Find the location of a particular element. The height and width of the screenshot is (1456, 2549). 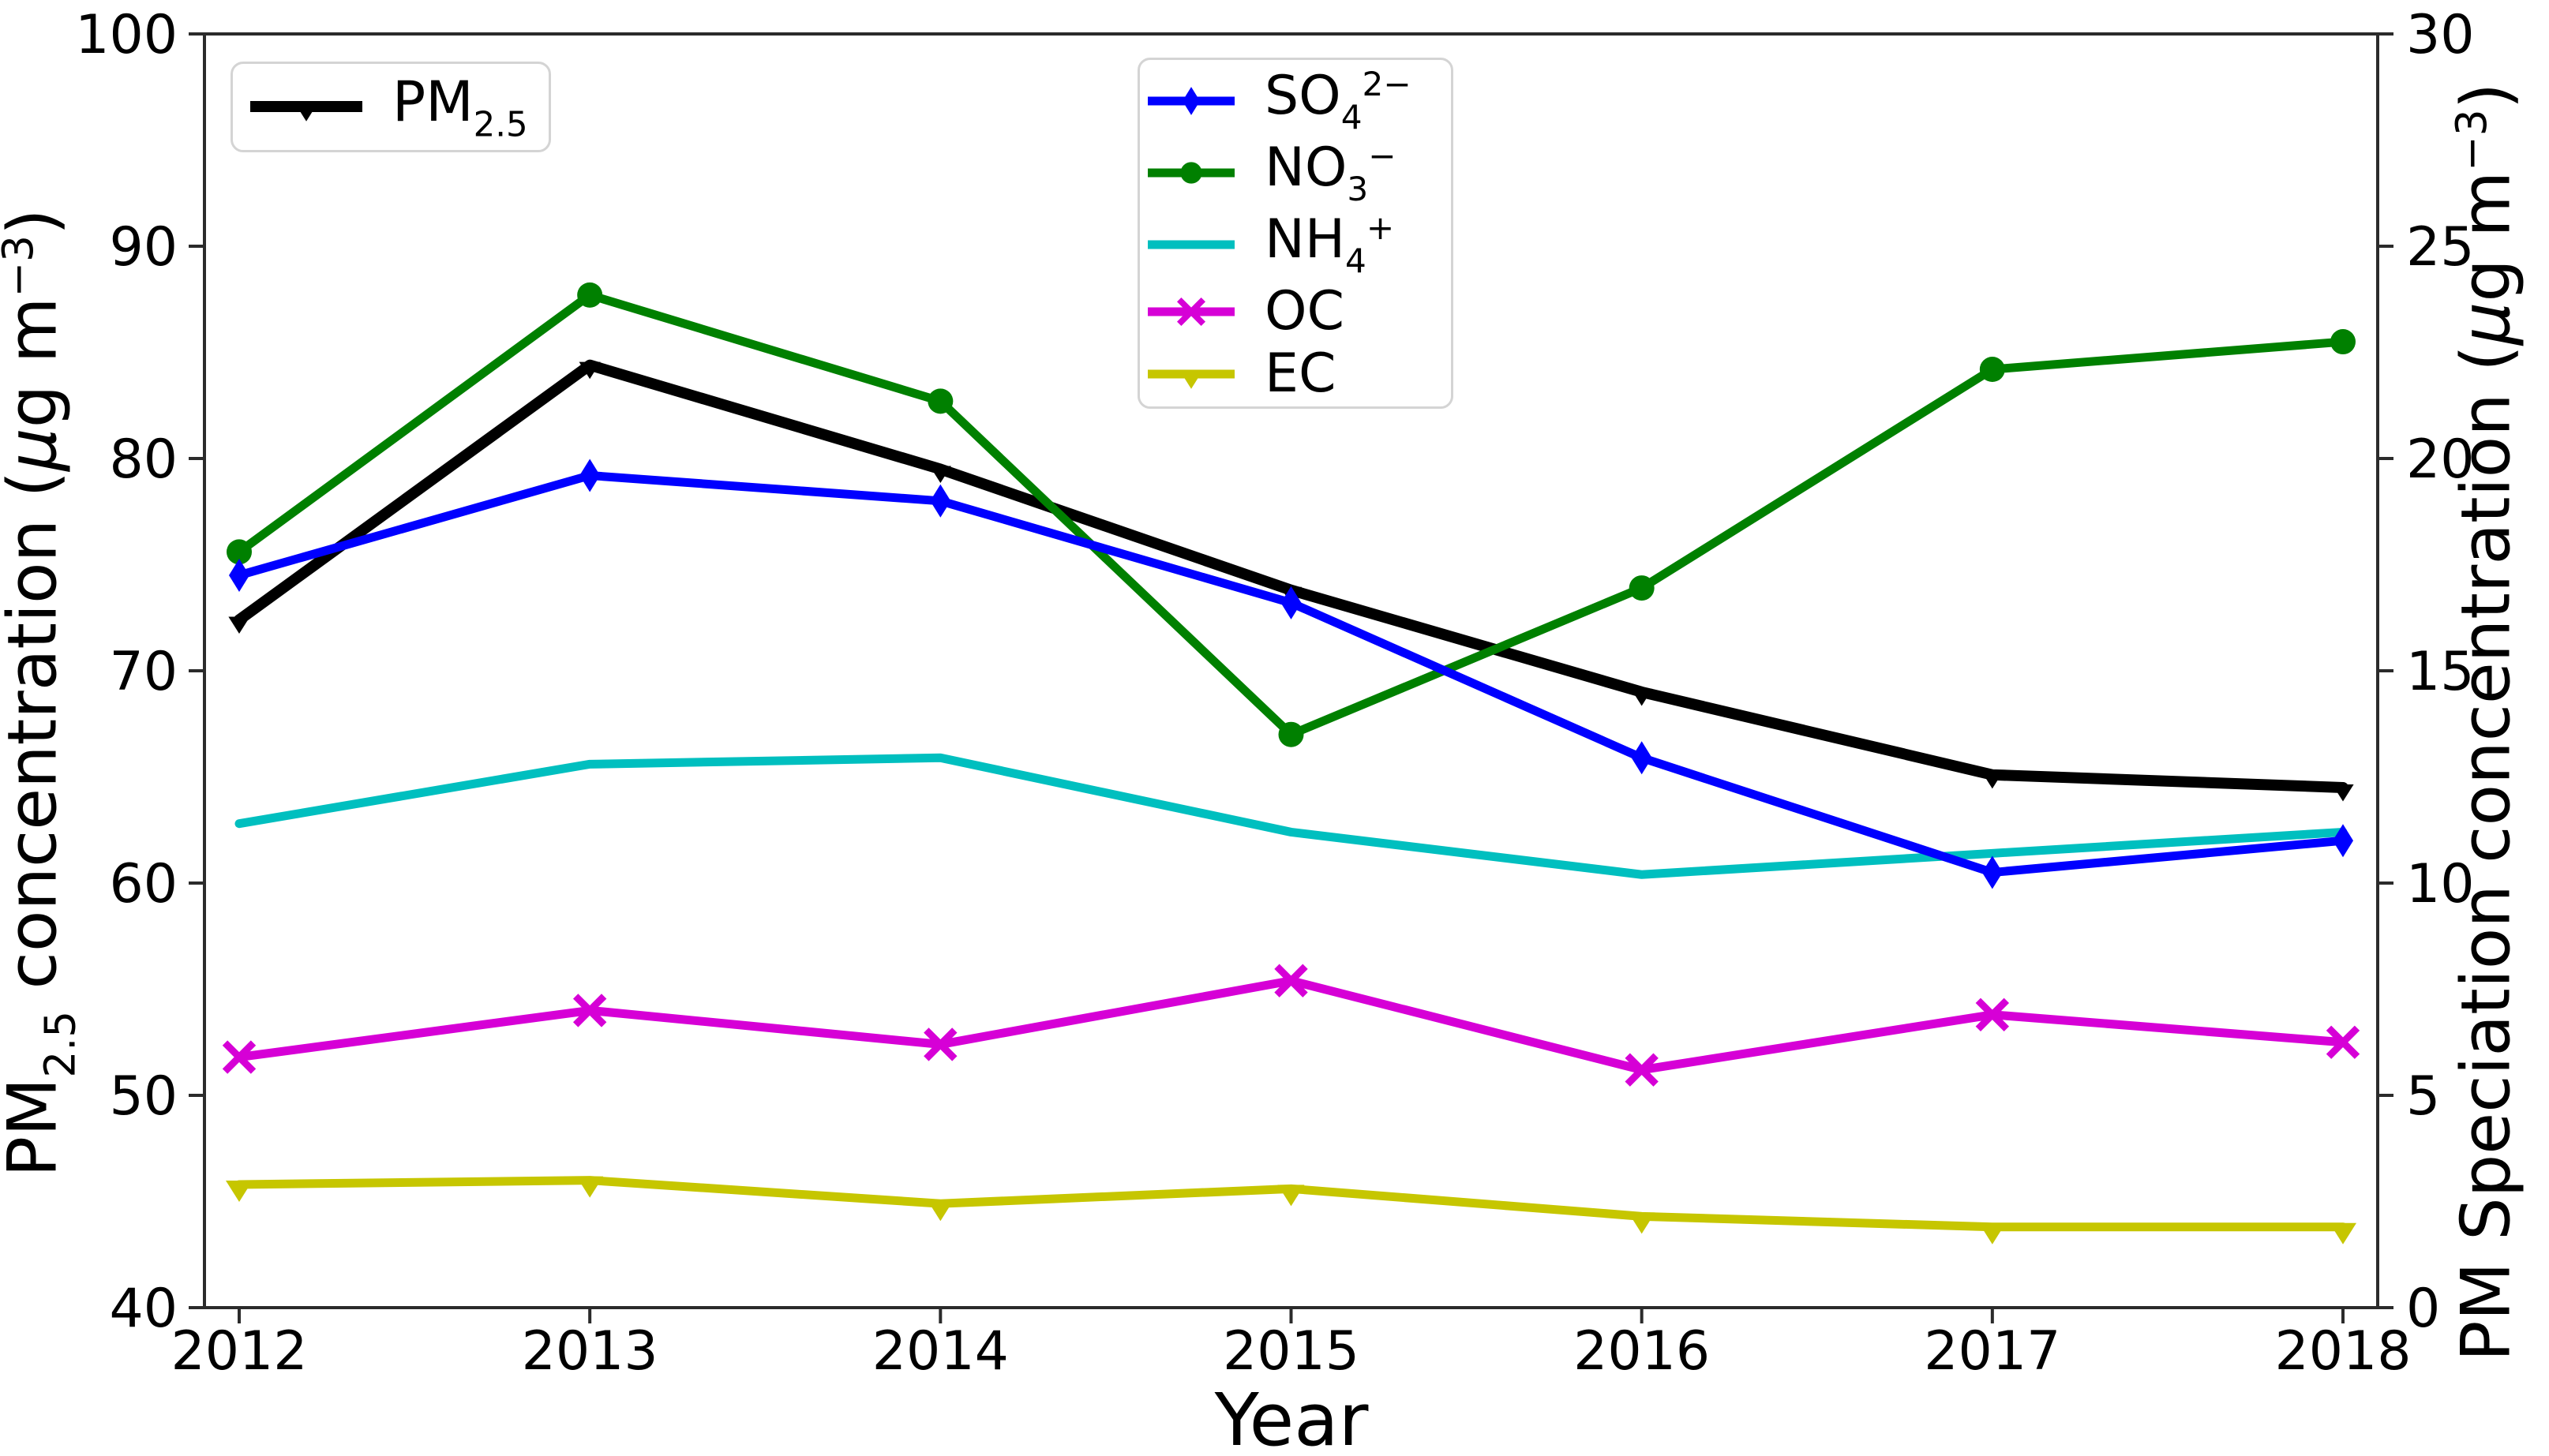

legend-species: SO42− NO3− NH4+ OC EC is located at coordinates (1295, 233).